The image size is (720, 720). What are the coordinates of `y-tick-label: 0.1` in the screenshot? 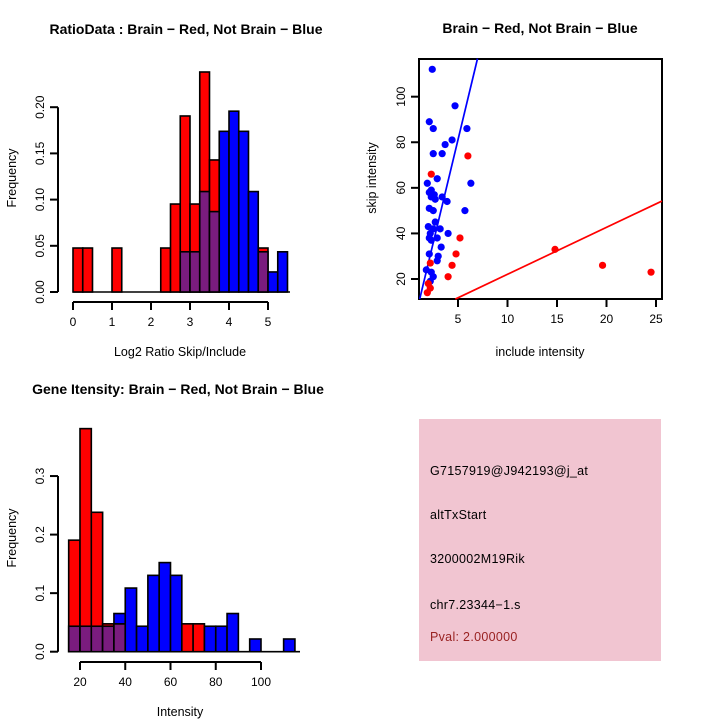 It's located at (40, 592).